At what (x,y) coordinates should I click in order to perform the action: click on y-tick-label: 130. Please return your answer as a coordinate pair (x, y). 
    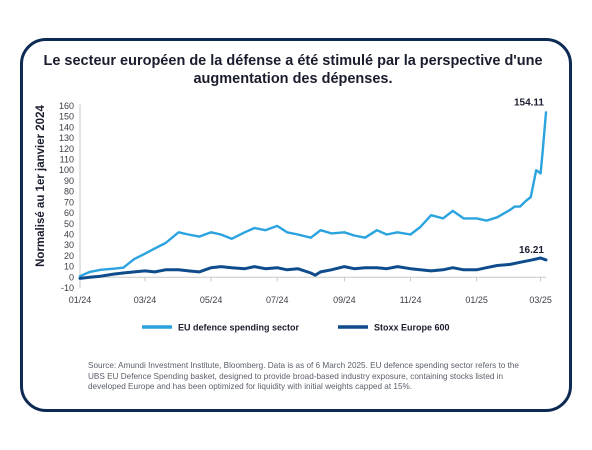
    Looking at the image, I should click on (66, 138).